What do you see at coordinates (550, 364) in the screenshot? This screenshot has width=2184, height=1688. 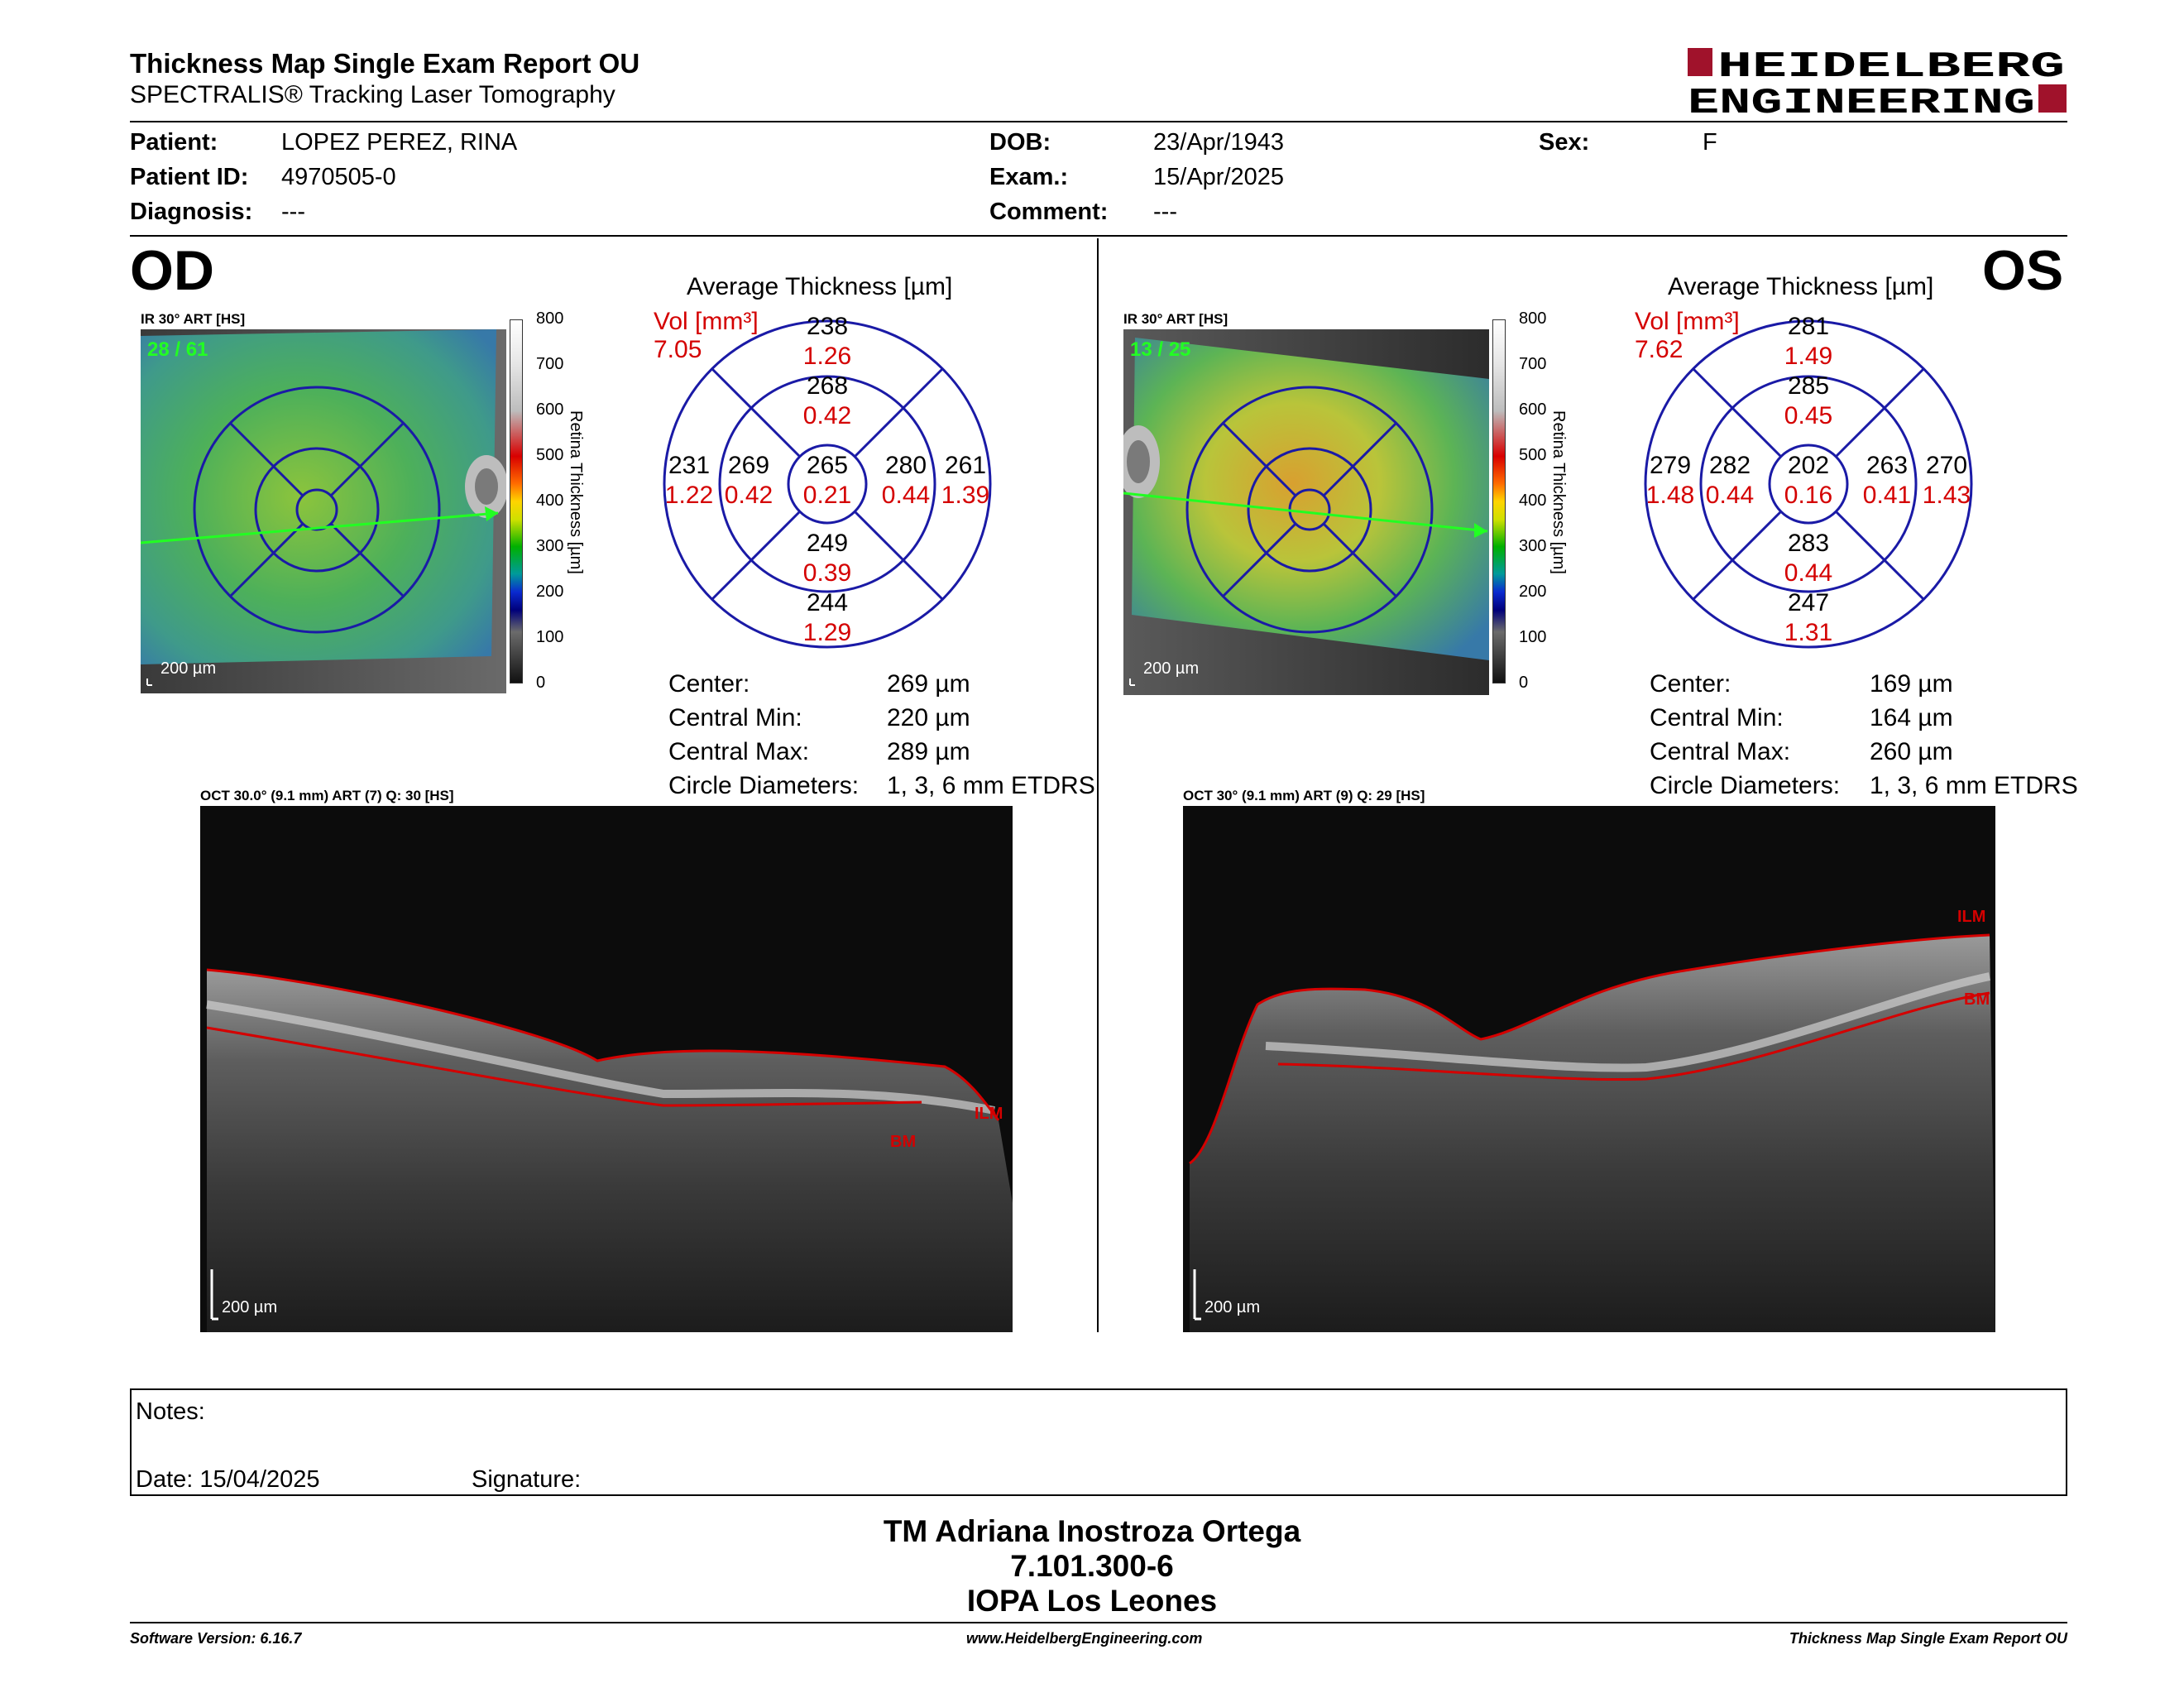 I see `od-cb-tick-700: 700` at bounding box center [550, 364].